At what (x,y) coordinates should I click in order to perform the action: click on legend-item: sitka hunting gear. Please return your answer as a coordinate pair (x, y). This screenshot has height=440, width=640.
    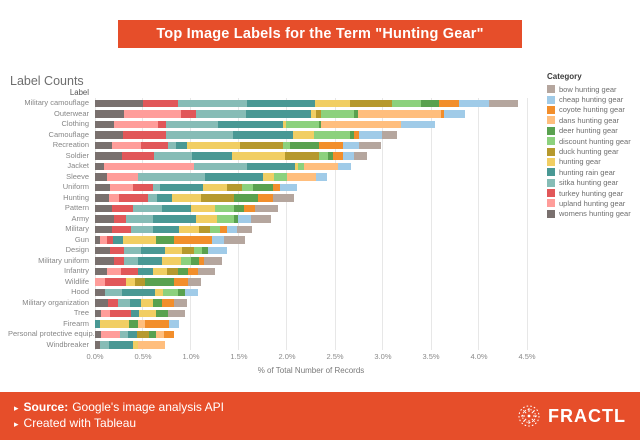
    Looking at the image, I should click on (593, 183).